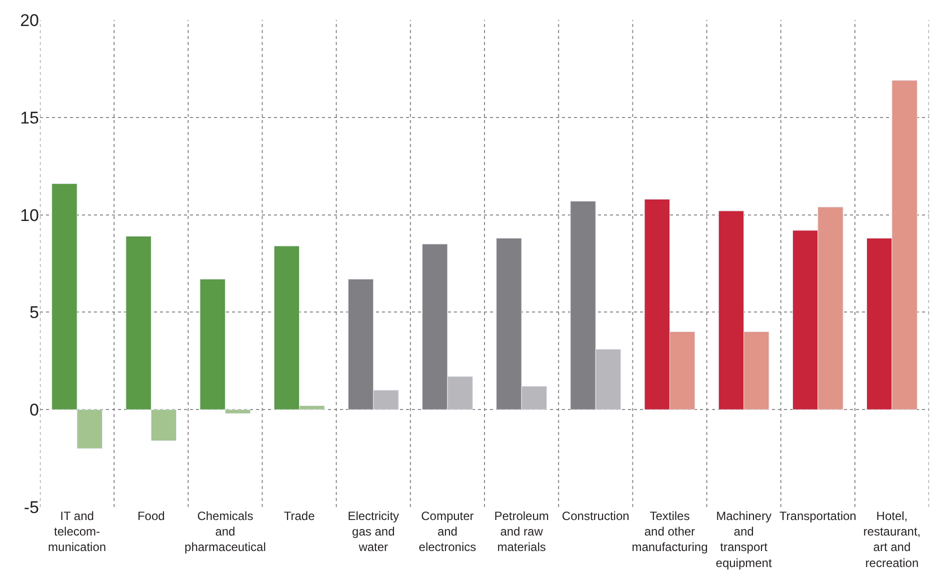 This screenshot has height=575, width=939. What do you see at coordinates (151, 516) in the screenshot?
I see `x-tick-label: Food` at bounding box center [151, 516].